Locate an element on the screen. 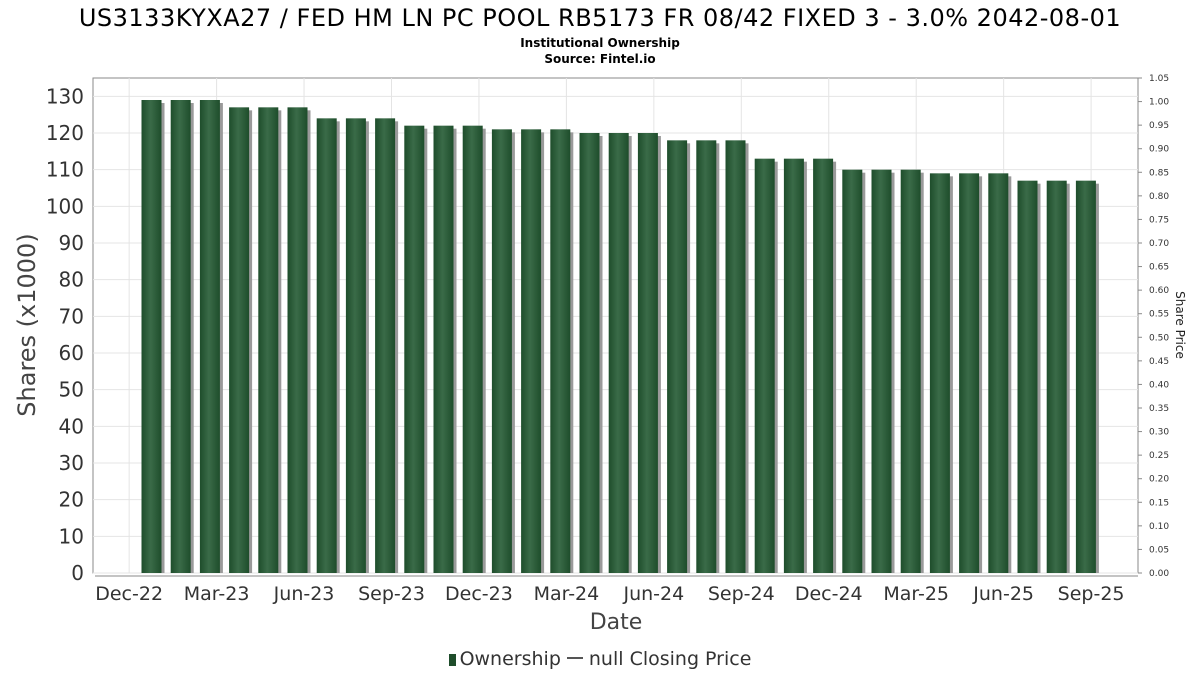  x-tick-label: Mar-24 is located at coordinates (567, 594).